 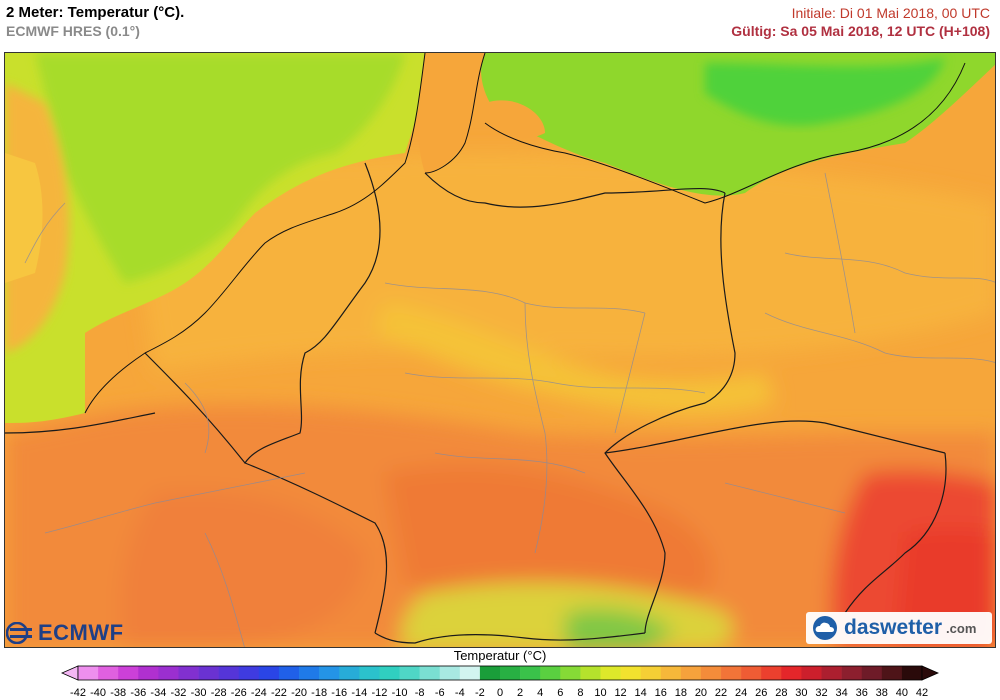 I want to click on scale-tick-label: 30, so click(x=801, y=693).